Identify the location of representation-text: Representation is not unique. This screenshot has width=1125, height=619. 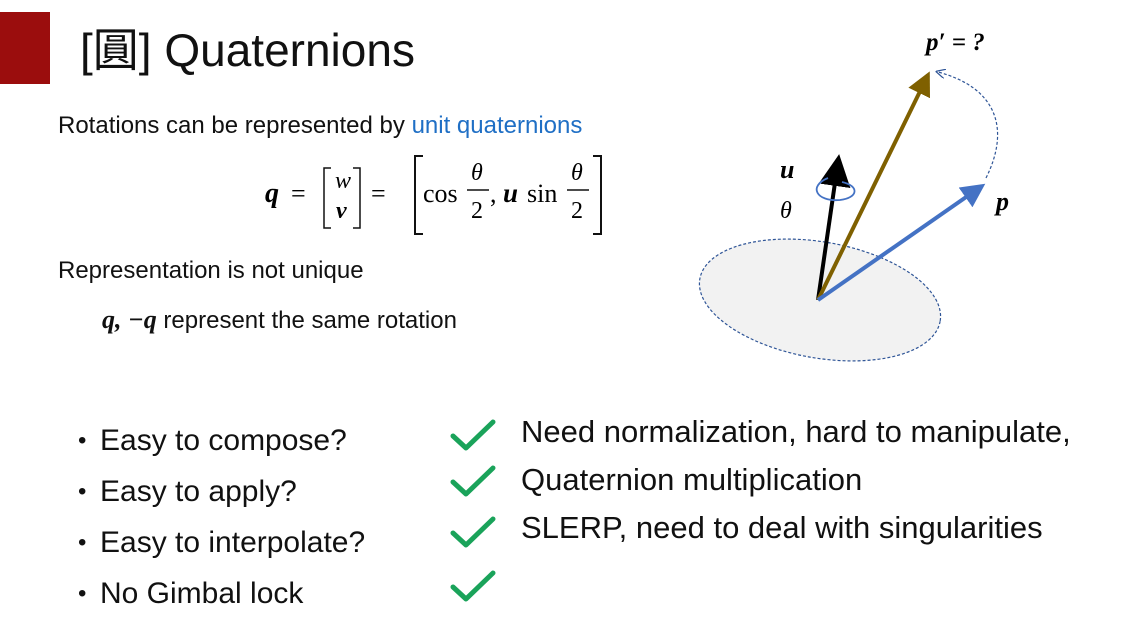
(211, 270).